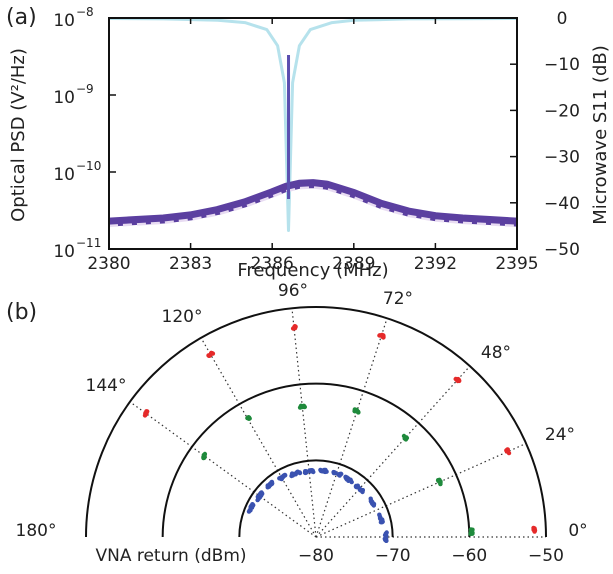  I want to click on y2-tick-label: −40, so click(562, 204).